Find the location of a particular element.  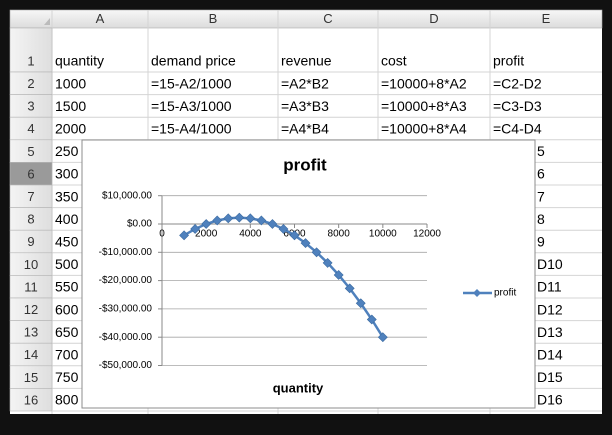

y-tick-label: $0.00 is located at coordinates (139, 224).